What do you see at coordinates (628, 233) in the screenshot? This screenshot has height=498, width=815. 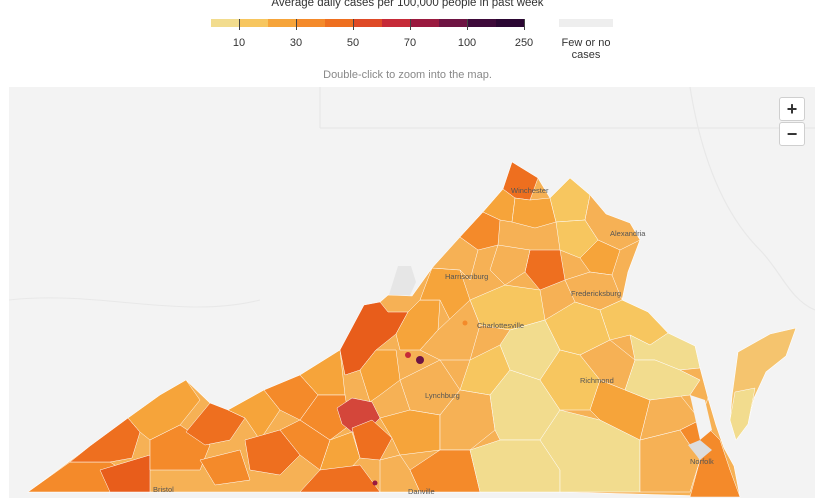 I see `city-label-alexandria: Alexandria` at bounding box center [628, 233].